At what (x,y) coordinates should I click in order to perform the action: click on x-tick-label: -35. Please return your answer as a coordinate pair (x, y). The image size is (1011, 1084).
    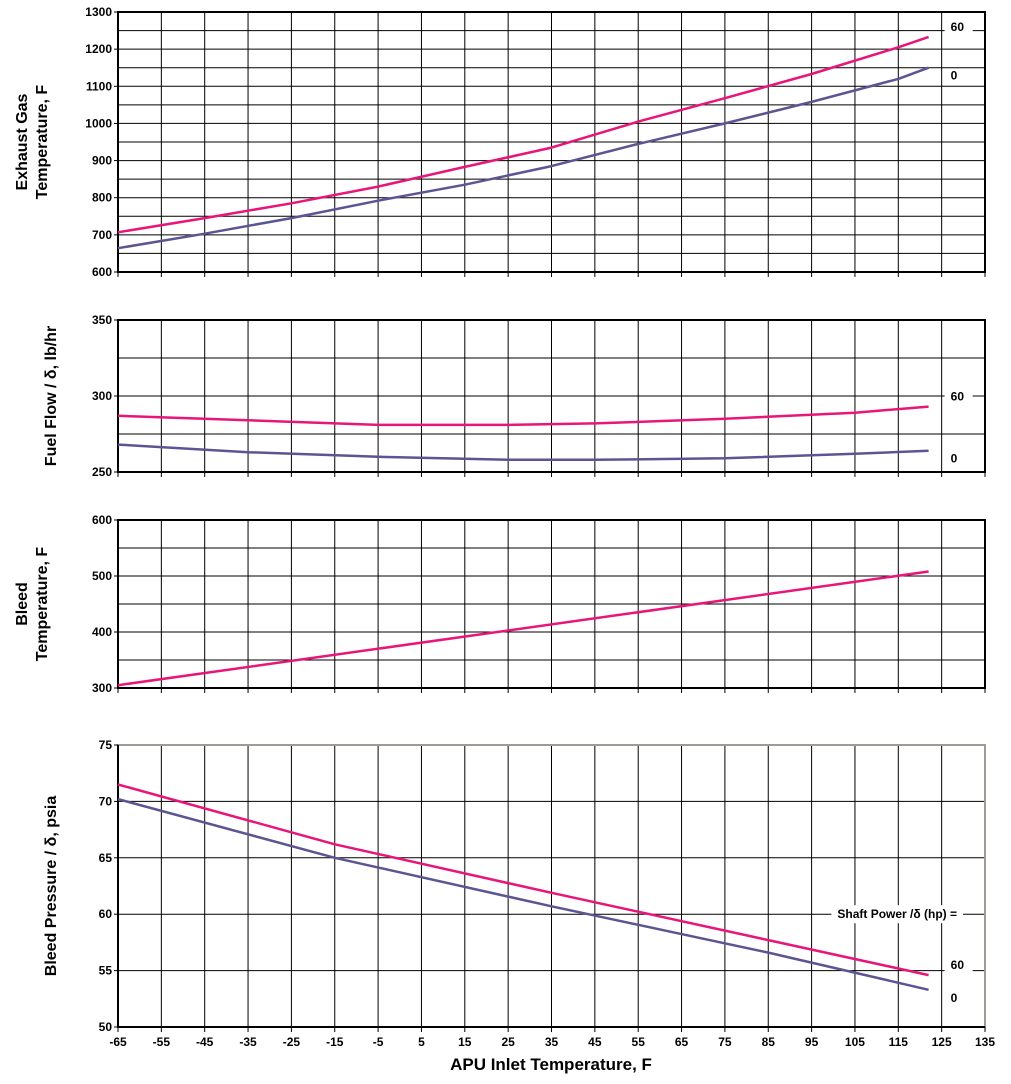
    Looking at the image, I should click on (248, 1042).